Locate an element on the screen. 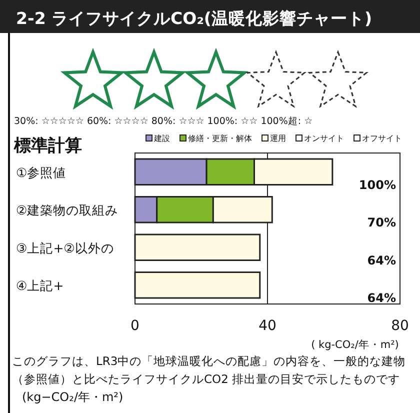 Image resolution: width=420 pixels, height=413 pixels. text: このグラフは、LR3中の「地球温暖化への配慮」の内容を、一般的な建物（参照値）と比べたライフサイクルCO2 排出量の目安で示したものです is located at coordinates (209, 370).